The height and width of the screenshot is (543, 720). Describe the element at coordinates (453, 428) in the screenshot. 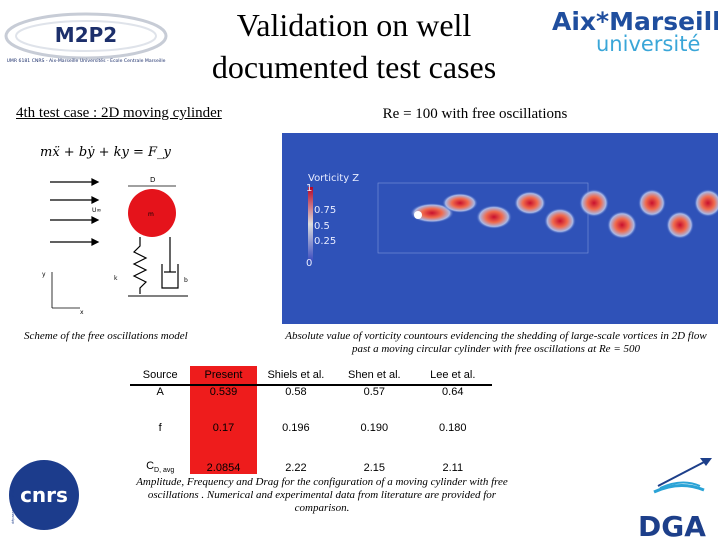

I see `table-cell: 0.180` at that location.